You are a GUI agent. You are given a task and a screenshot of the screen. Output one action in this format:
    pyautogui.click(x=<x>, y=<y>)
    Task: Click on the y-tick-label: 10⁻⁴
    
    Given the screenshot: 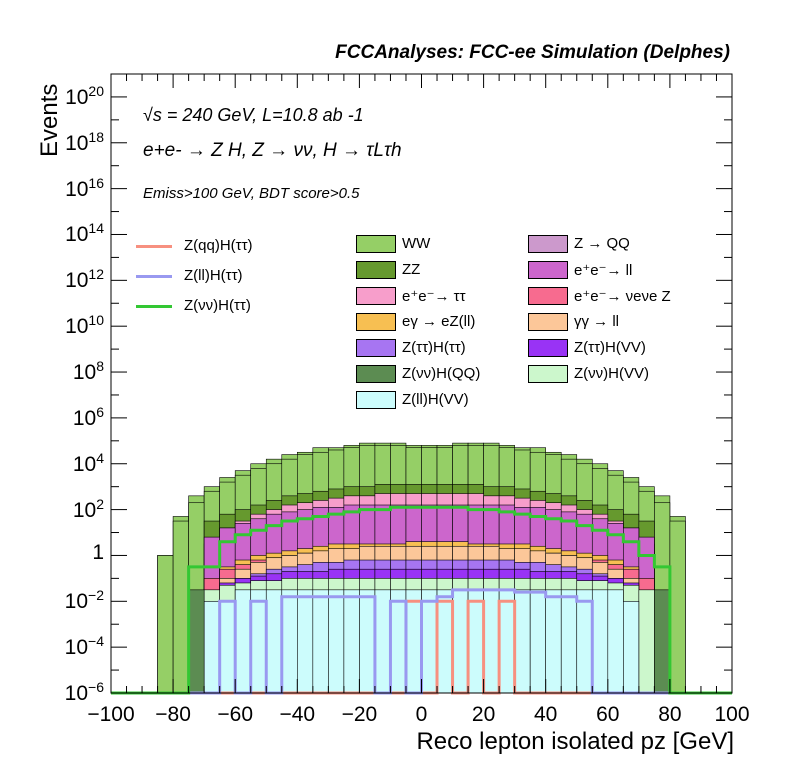 What is the action you would take?
    pyautogui.click(x=84, y=646)
    